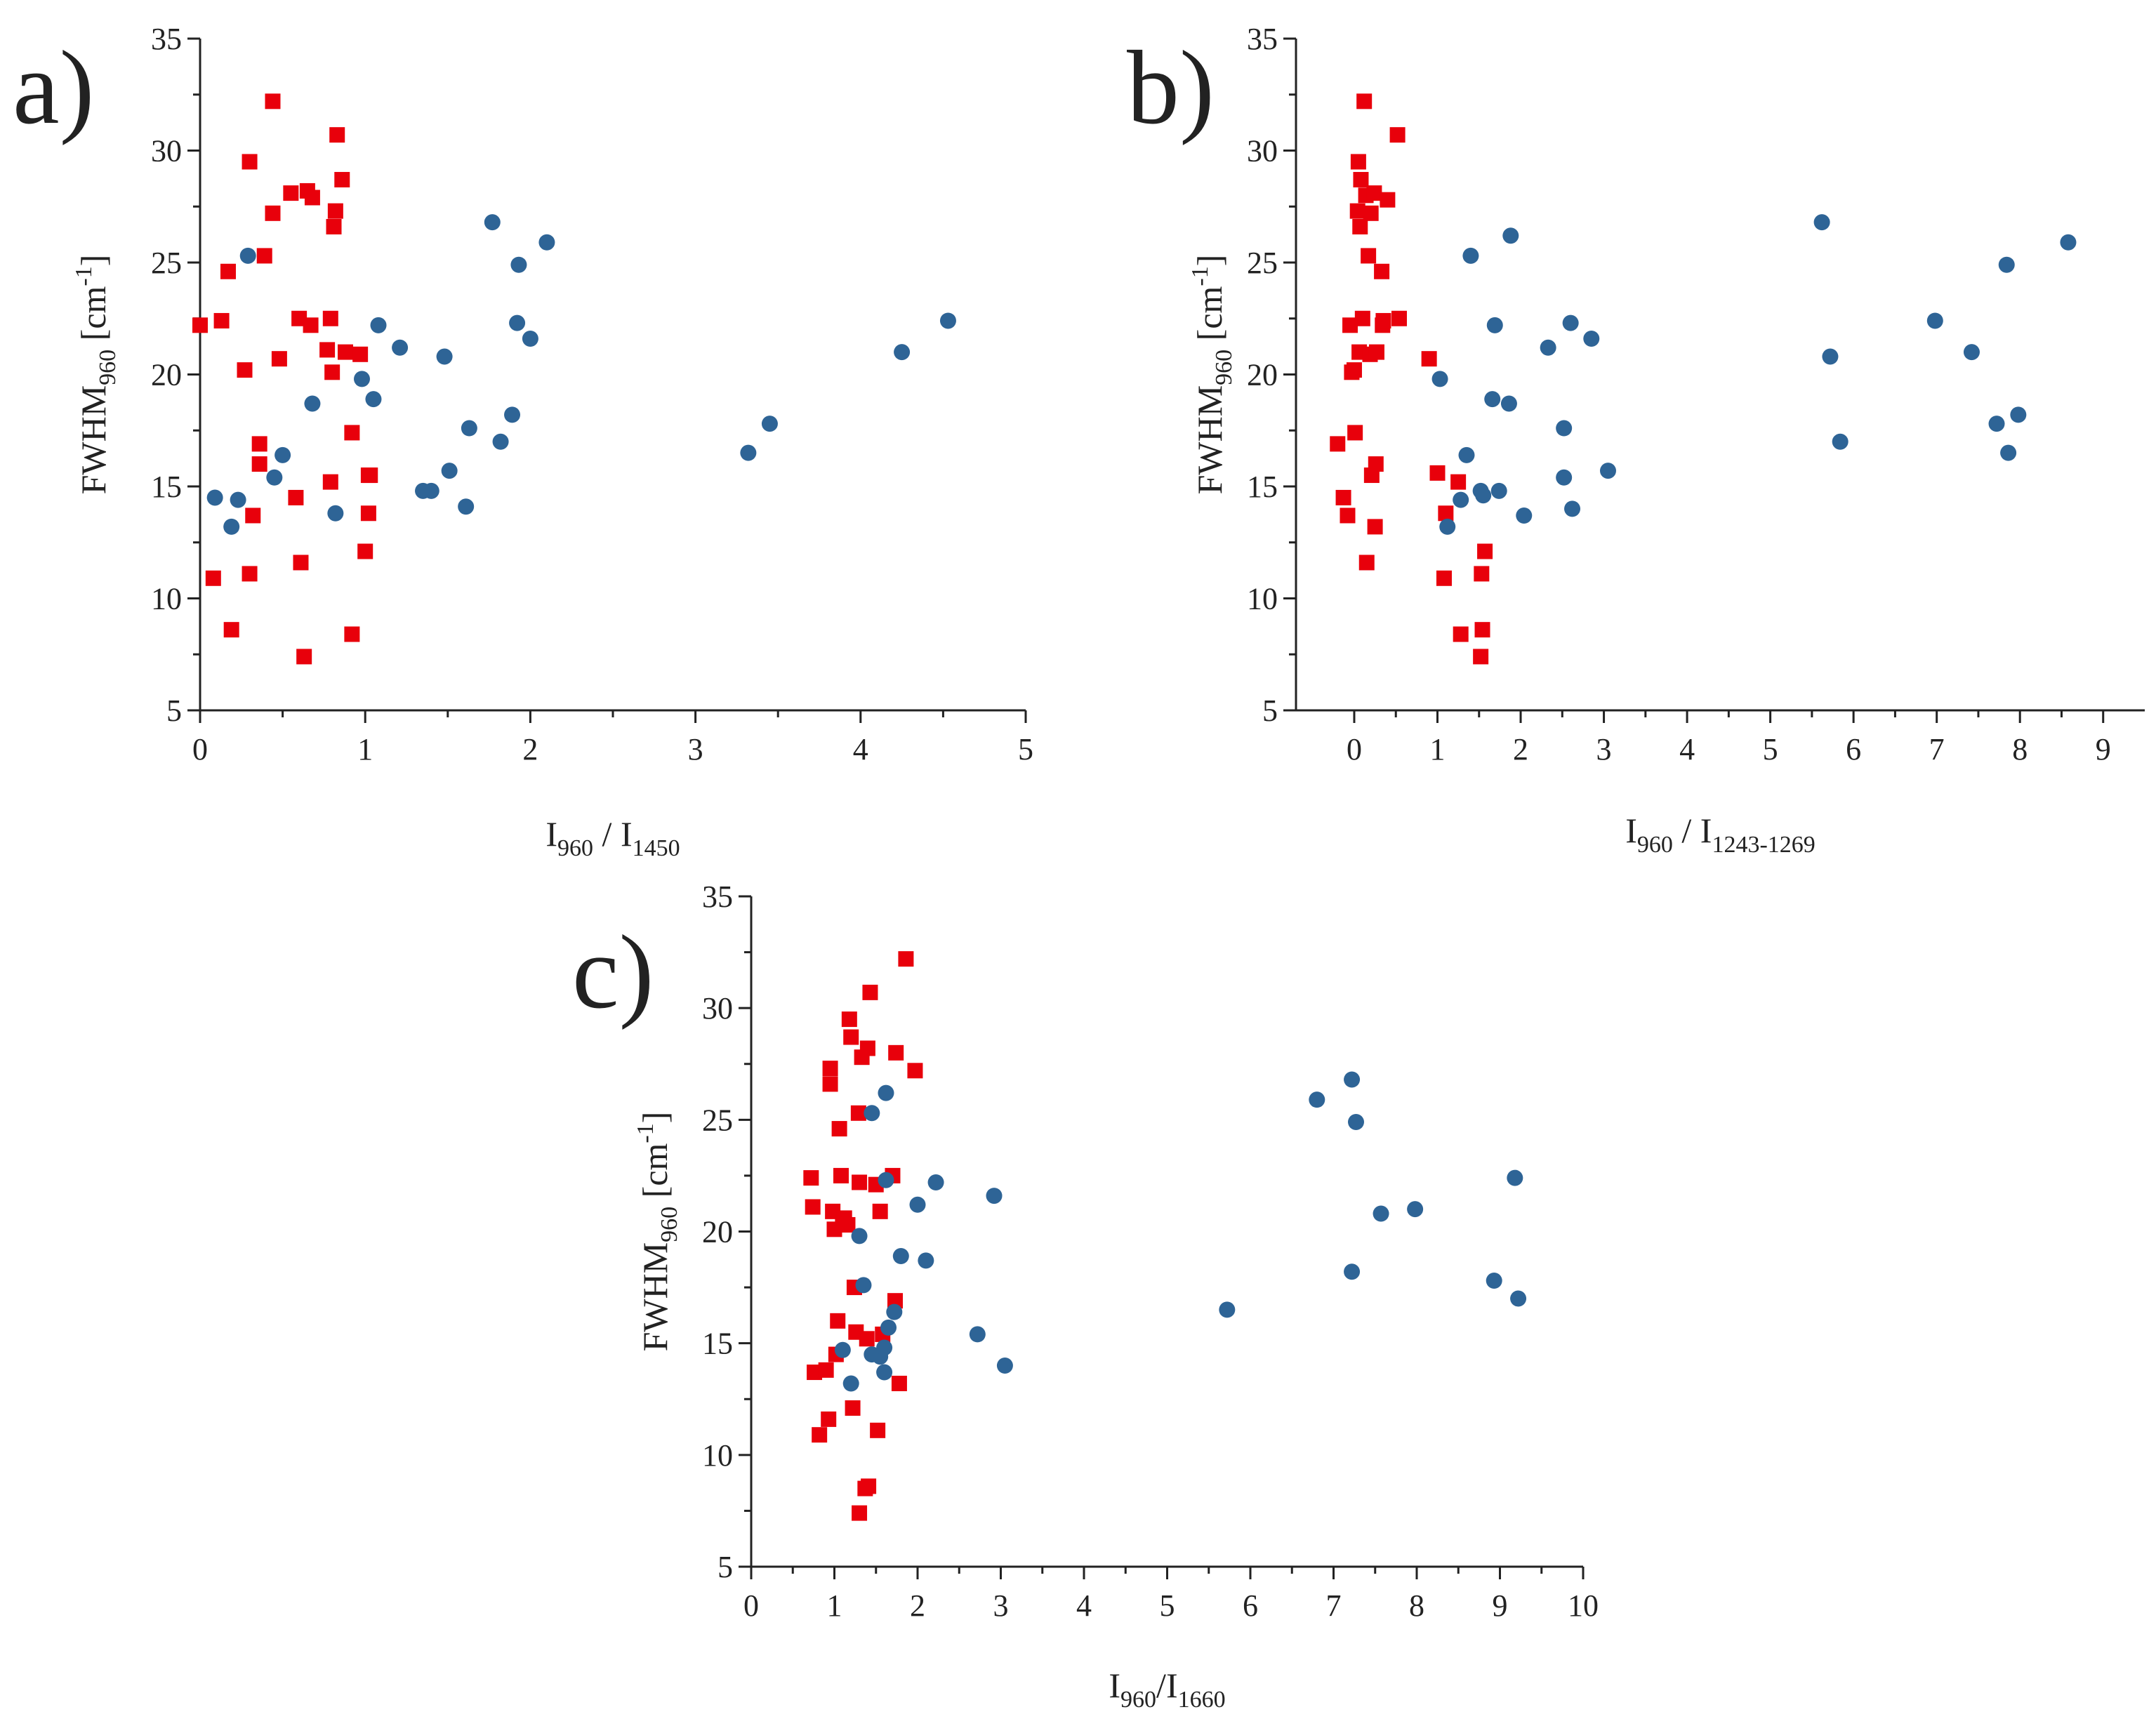 Image resolution: width=2156 pixels, height=1719 pixels. What do you see at coordinates (613, 972) in the screenshot?
I see `panel-label: c)` at bounding box center [613, 972].